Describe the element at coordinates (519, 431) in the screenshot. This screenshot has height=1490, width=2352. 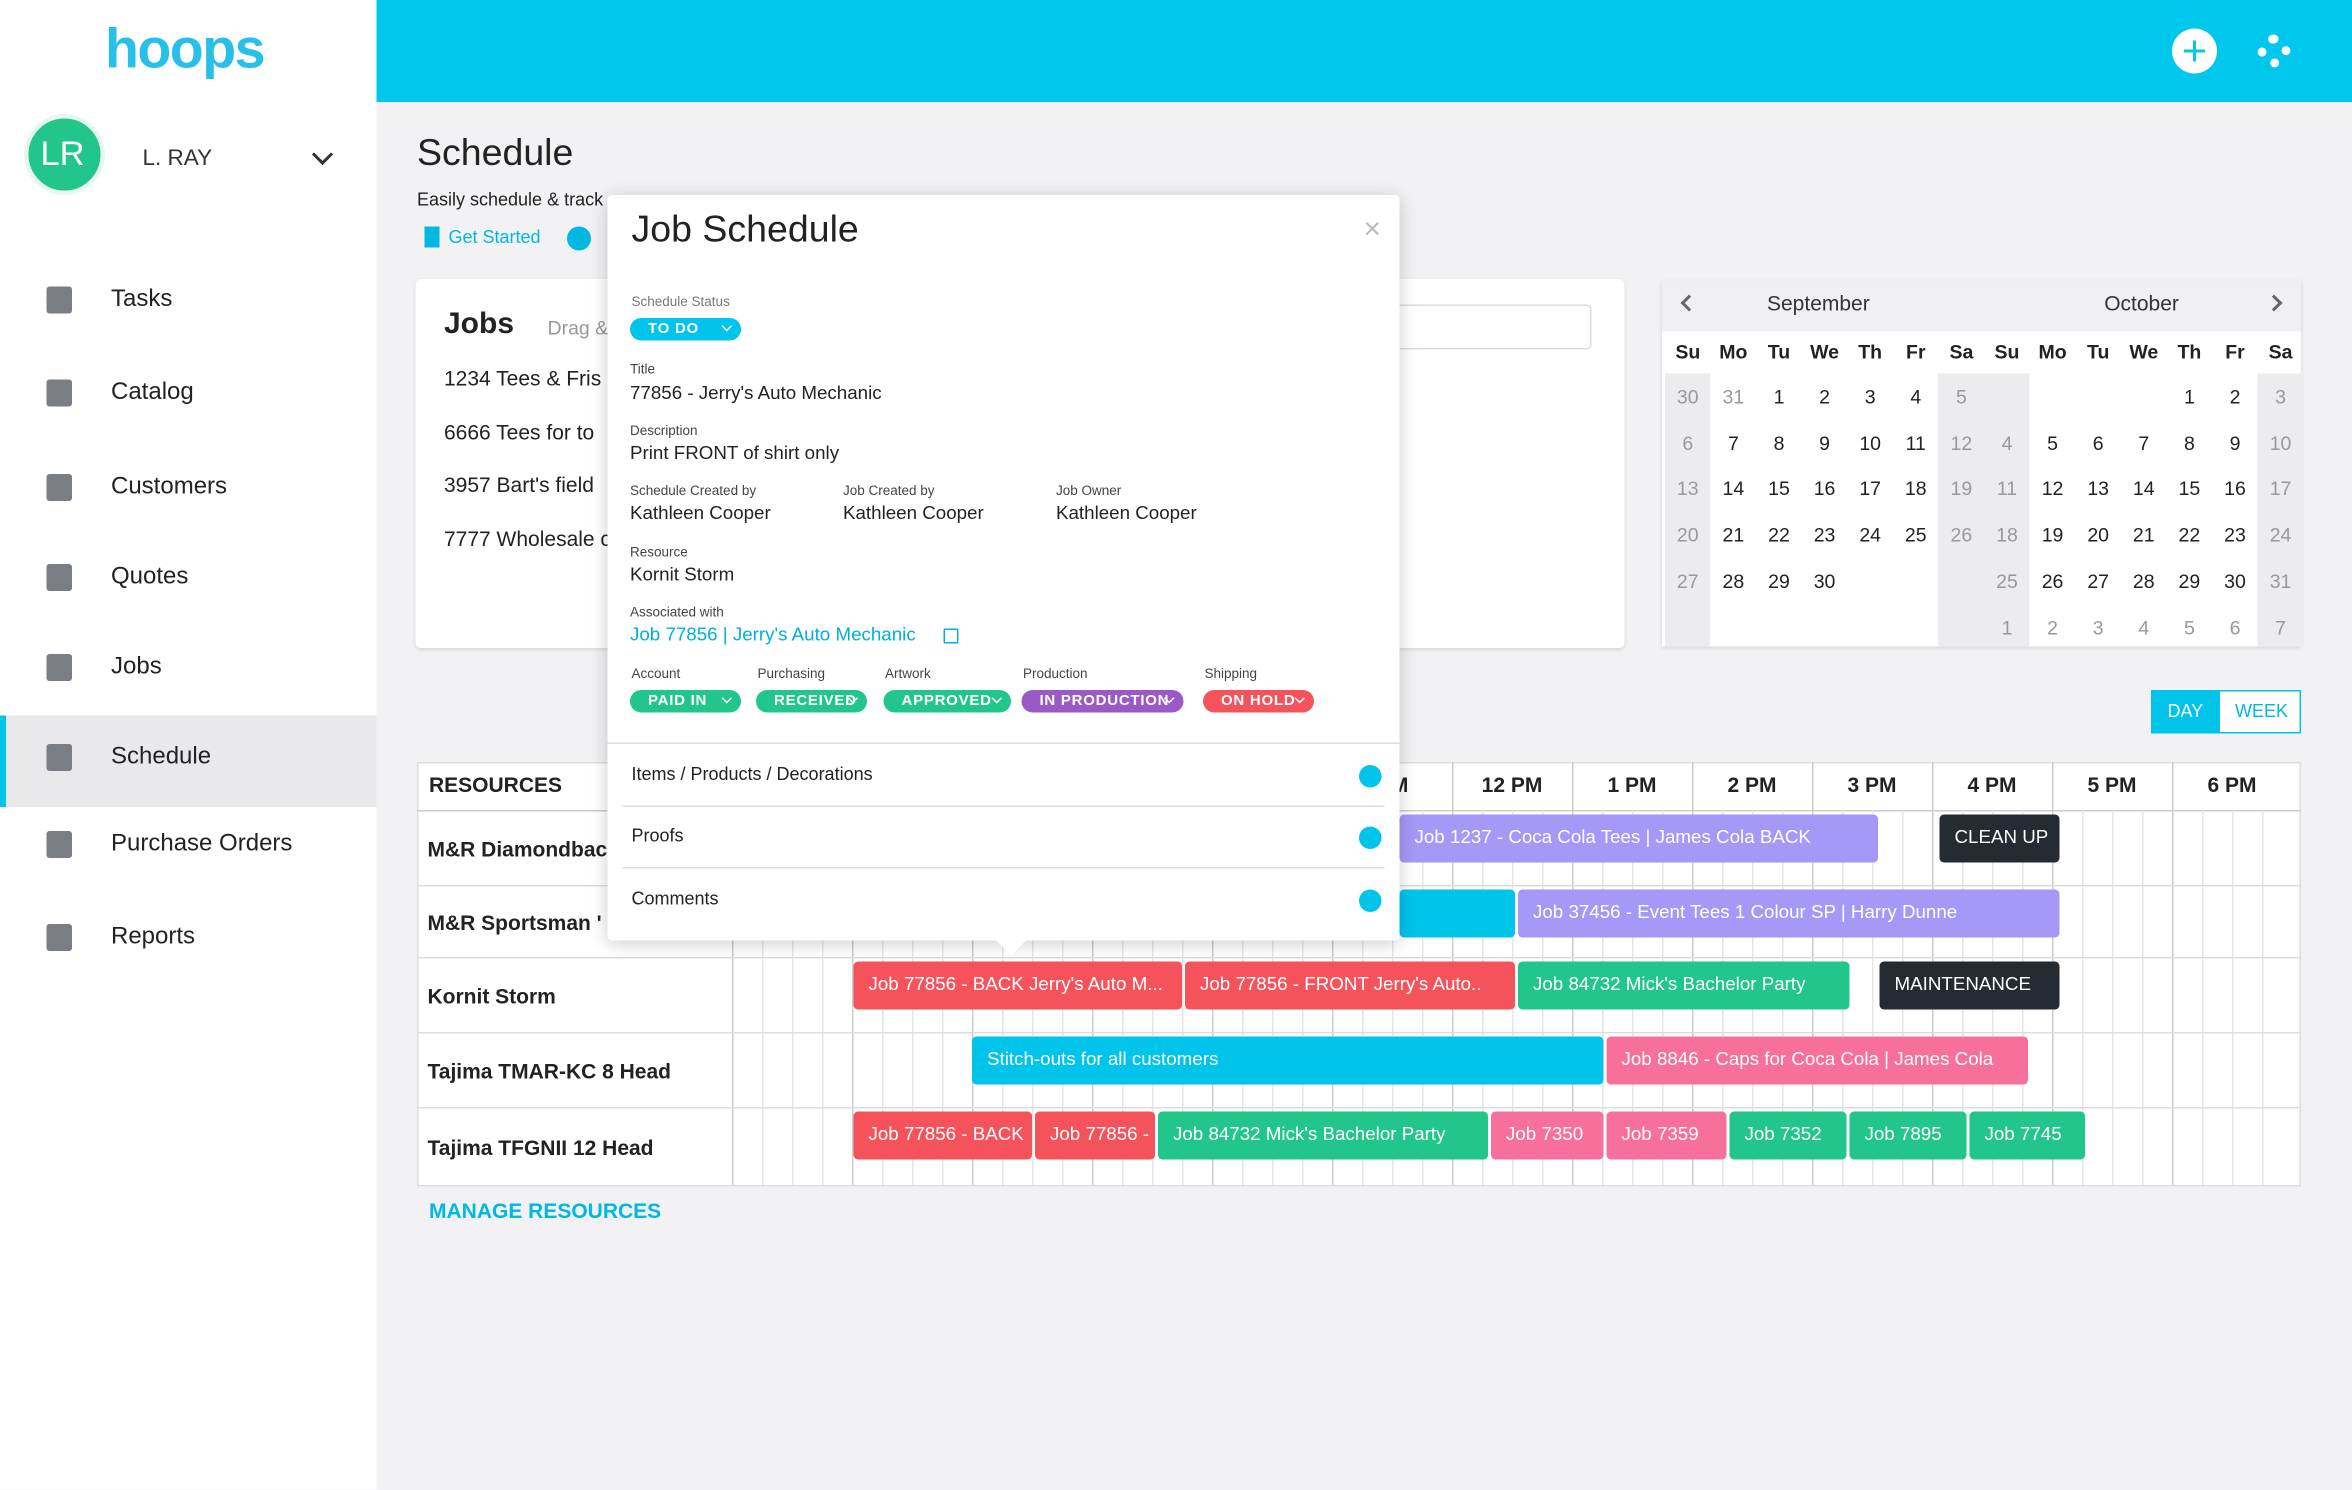
I see `job-item: 6666 Tees for to` at that location.